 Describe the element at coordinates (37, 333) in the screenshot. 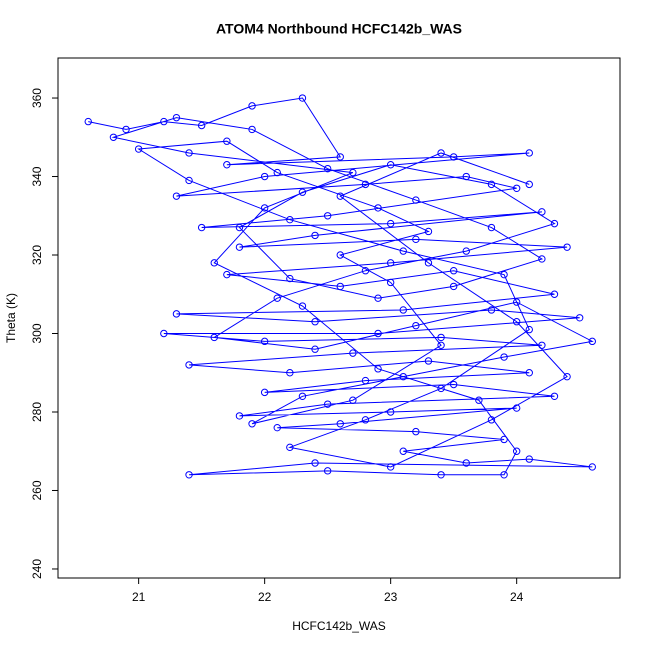

I see `y-tick-label: 300` at that location.